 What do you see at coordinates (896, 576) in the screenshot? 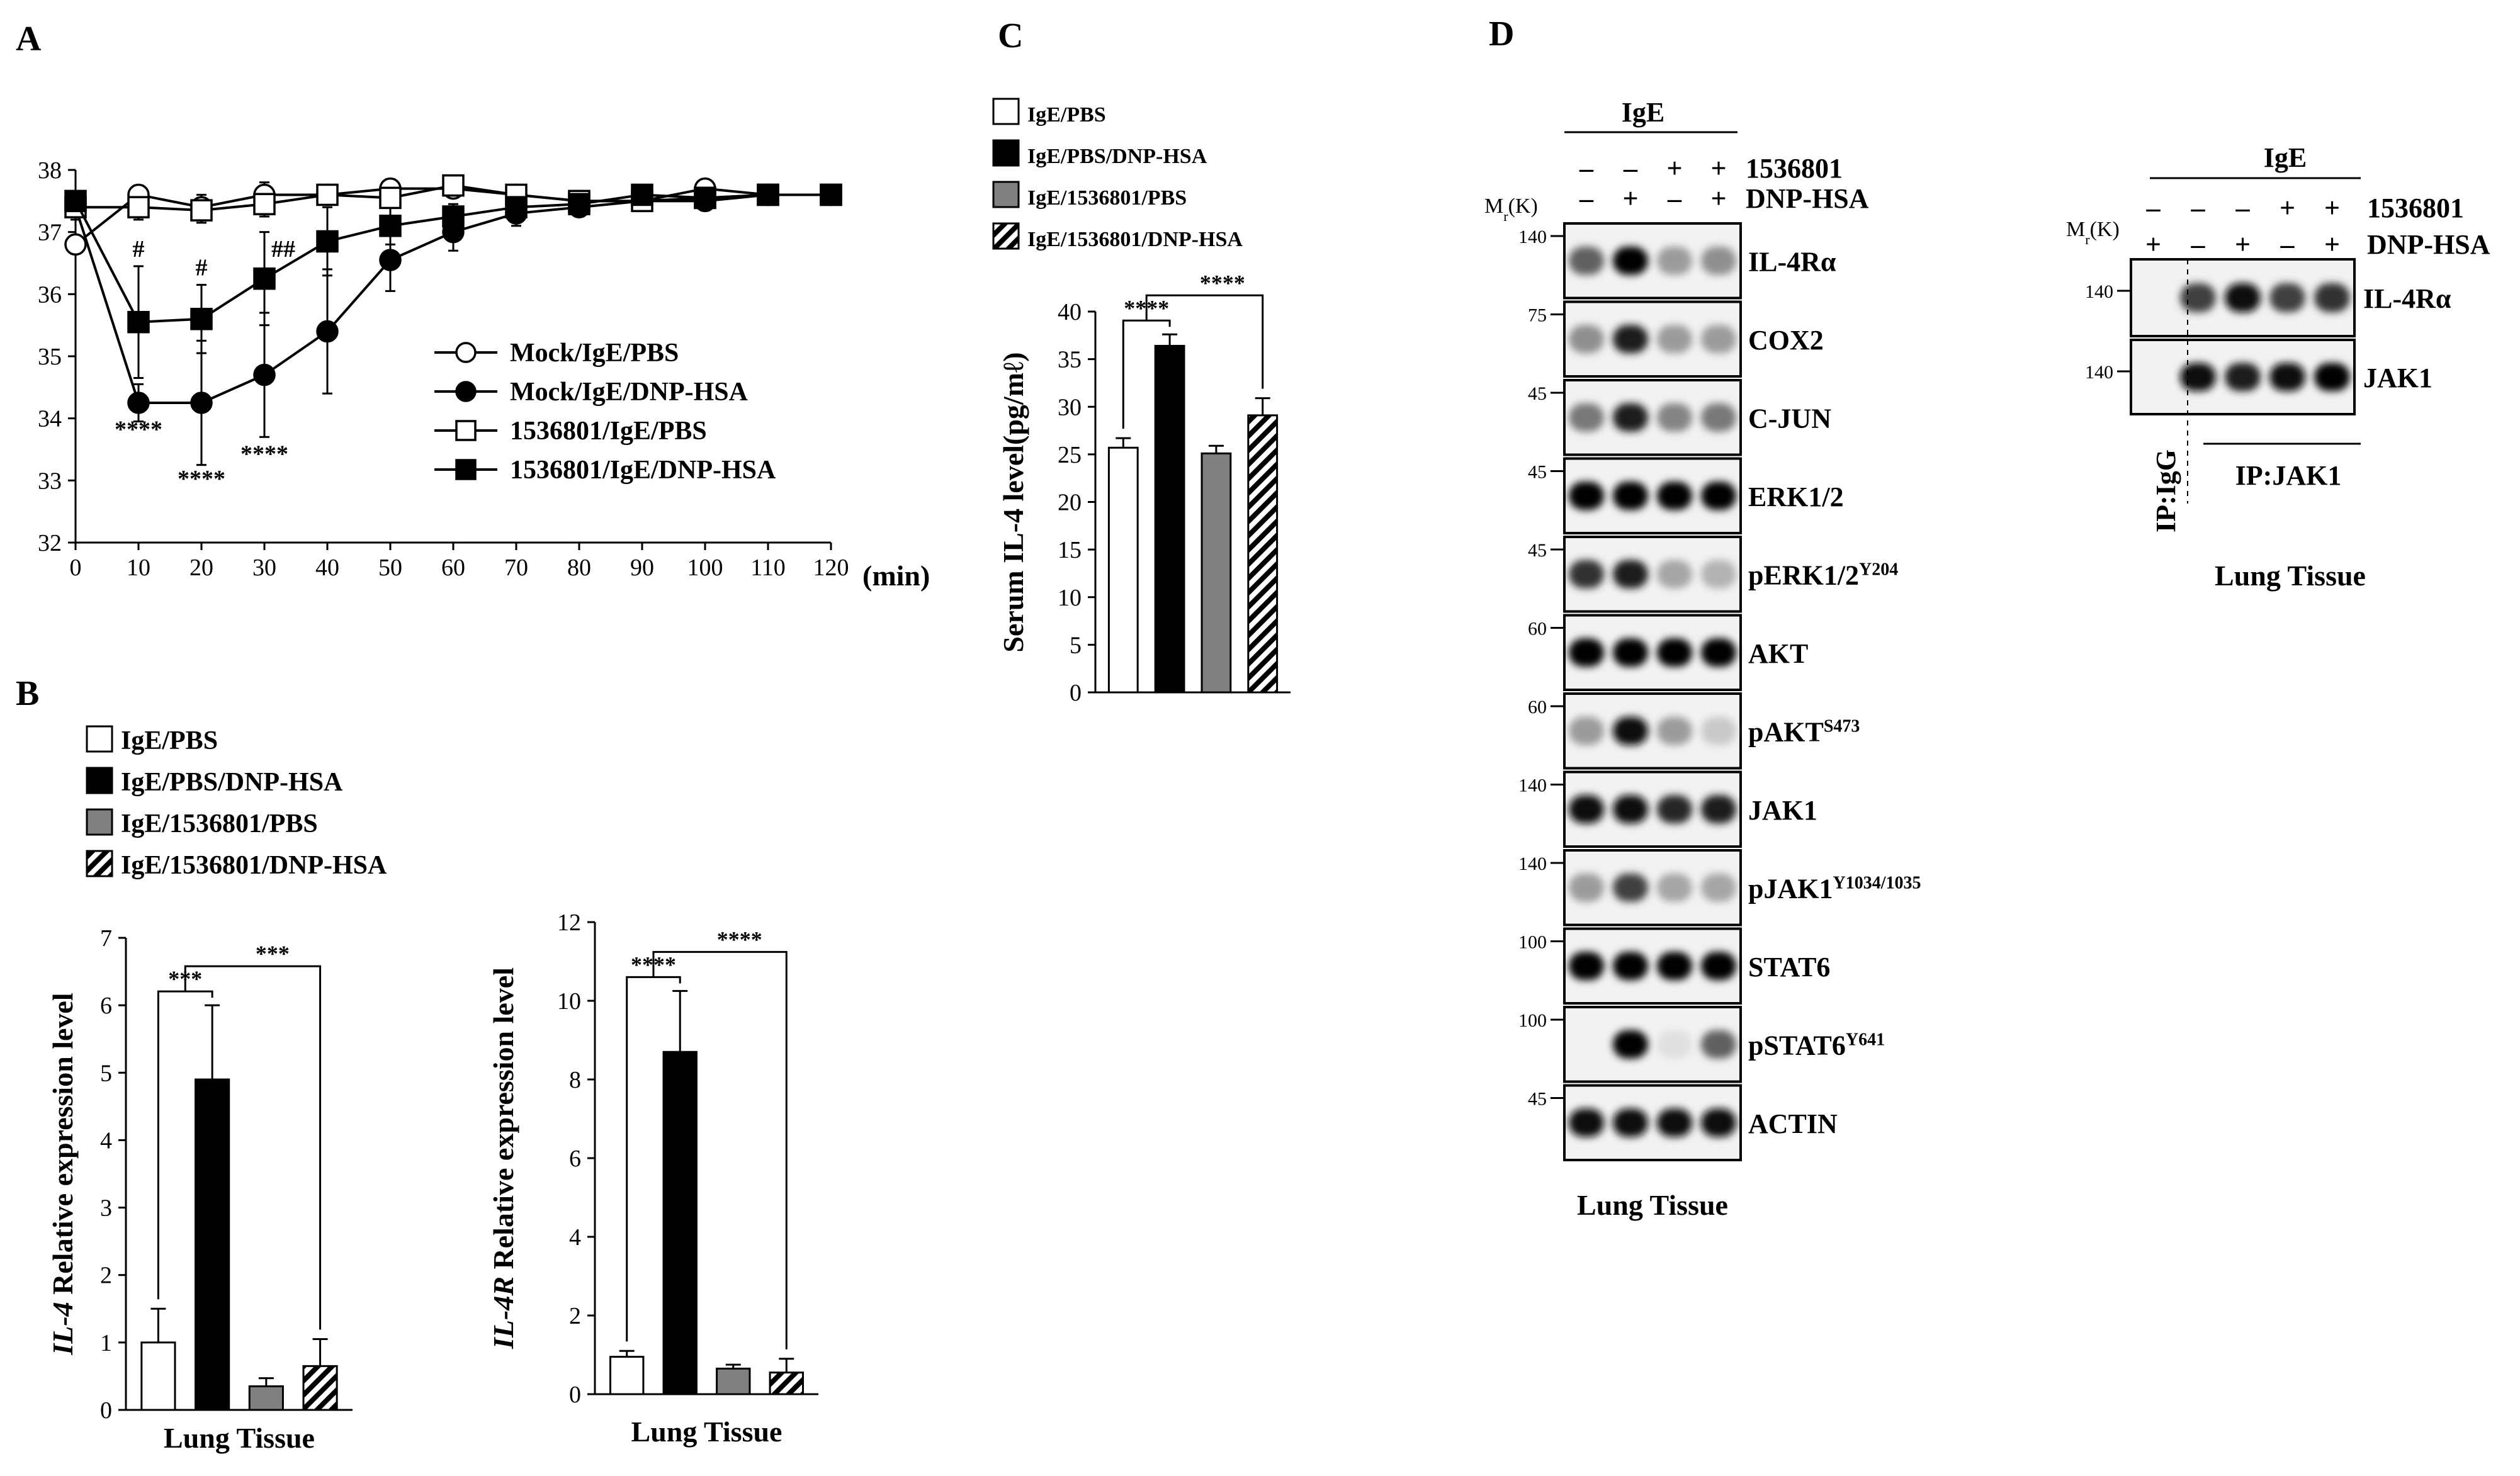
I see `panel-a-x-unit: (min)` at bounding box center [896, 576].